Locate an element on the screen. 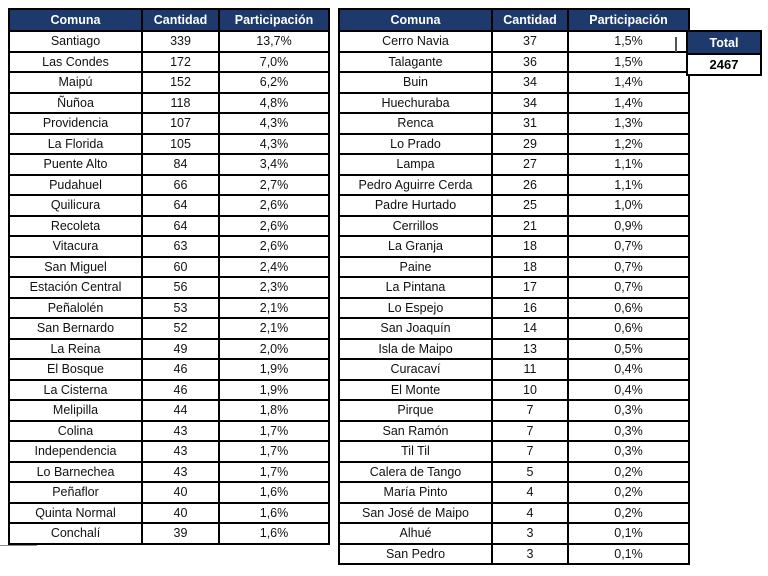 This screenshot has height=576, width=768. cell-comuna: Paine is located at coordinates (415, 266).